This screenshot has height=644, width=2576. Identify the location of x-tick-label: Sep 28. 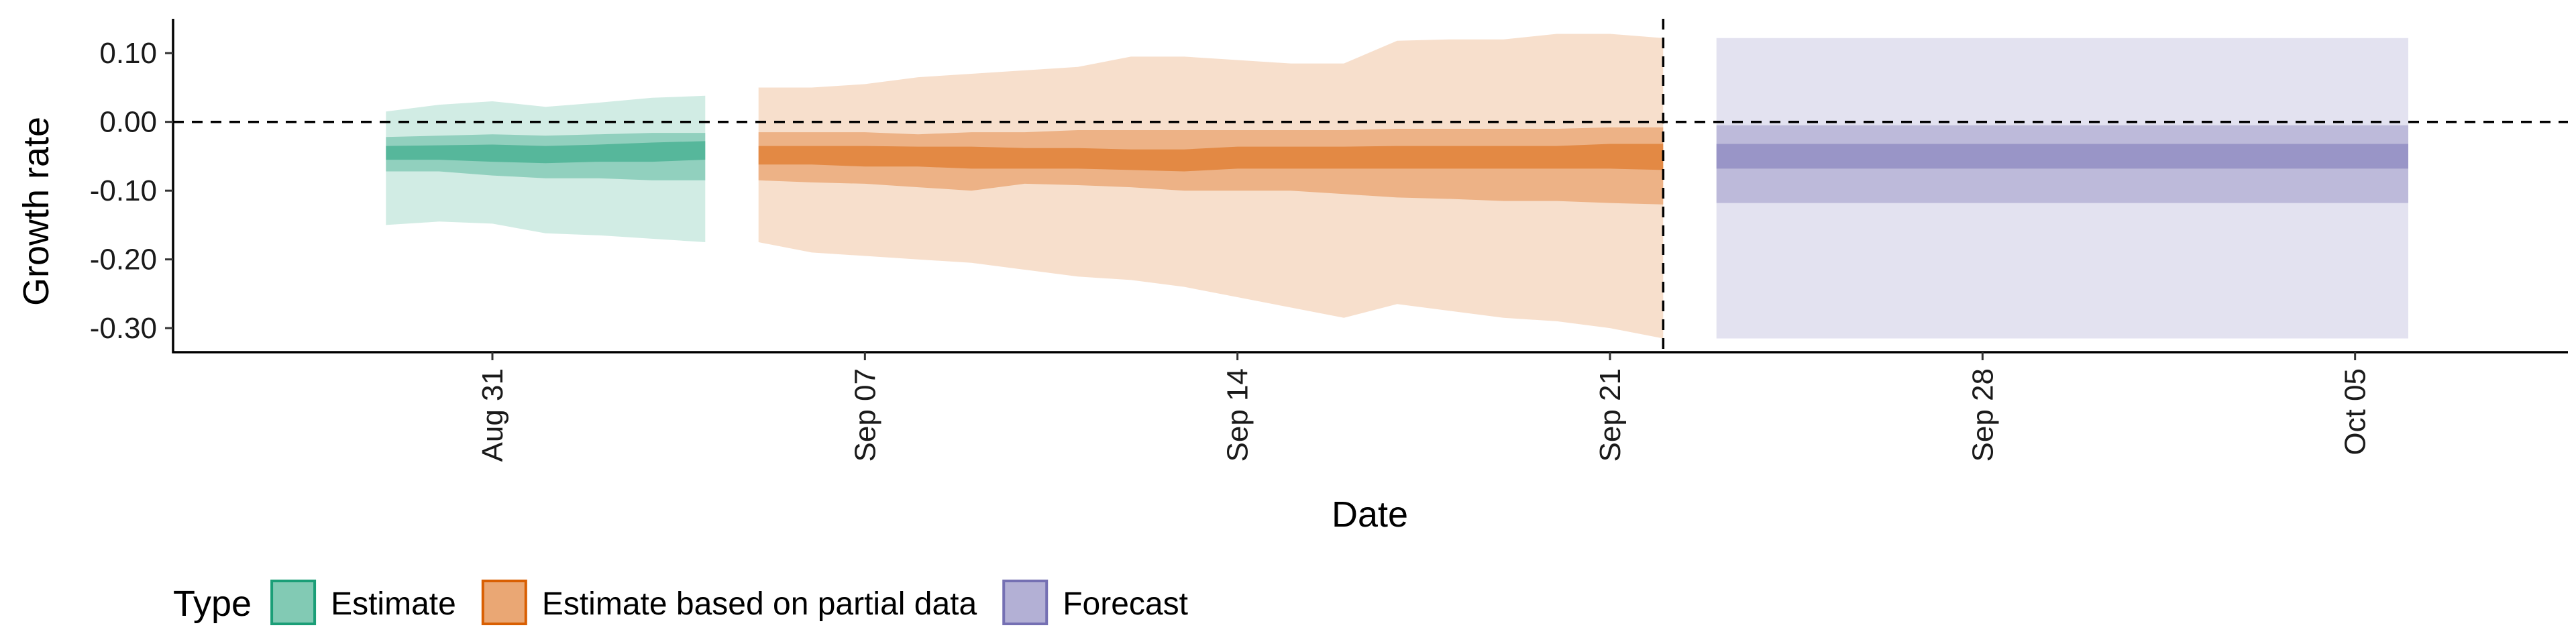
(1982, 415).